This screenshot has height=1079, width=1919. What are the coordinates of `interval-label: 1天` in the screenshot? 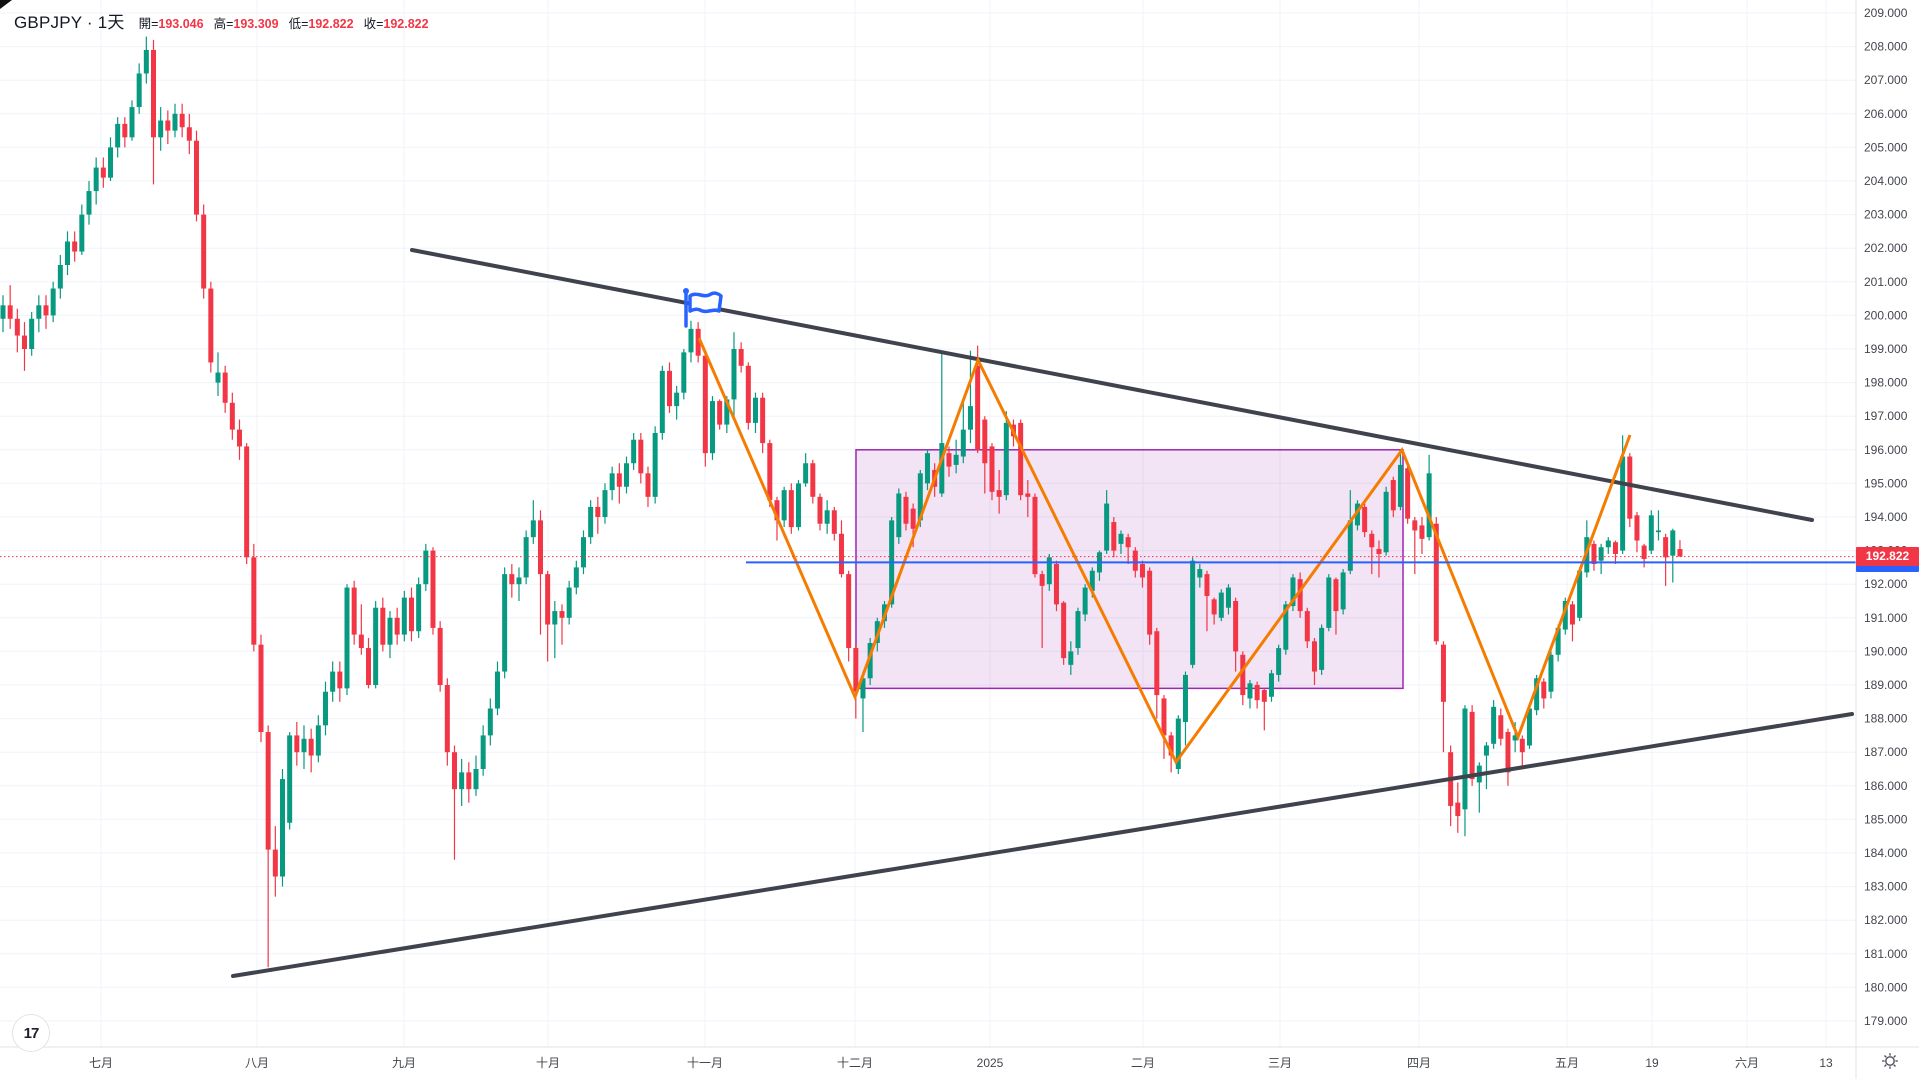 It's located at (111, 22).